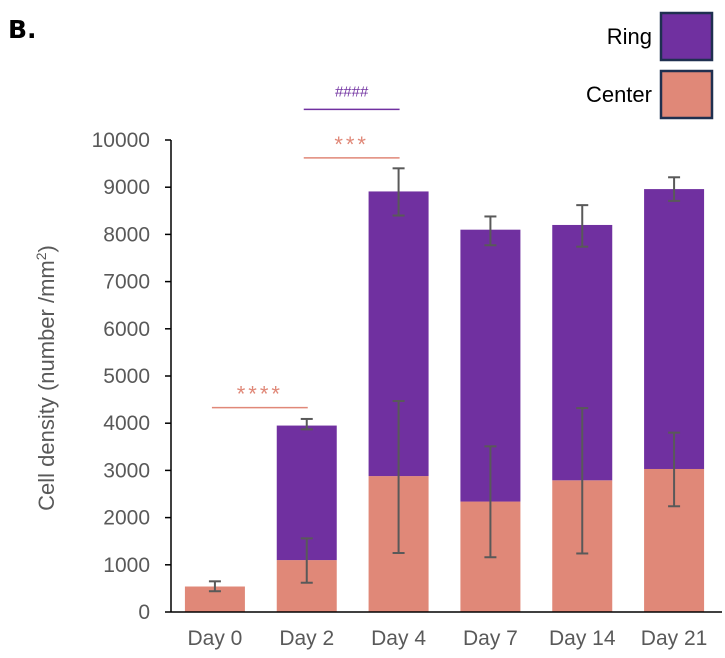  What do you see at coordinates (686, 94) in the screenshot?
I see `legend-swatch-center` at bounding box center [686, 94].